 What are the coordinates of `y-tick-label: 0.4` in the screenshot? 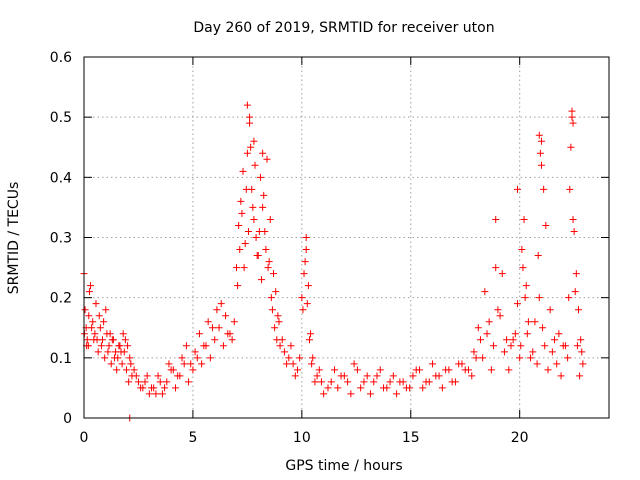 It's located at (61, 178).